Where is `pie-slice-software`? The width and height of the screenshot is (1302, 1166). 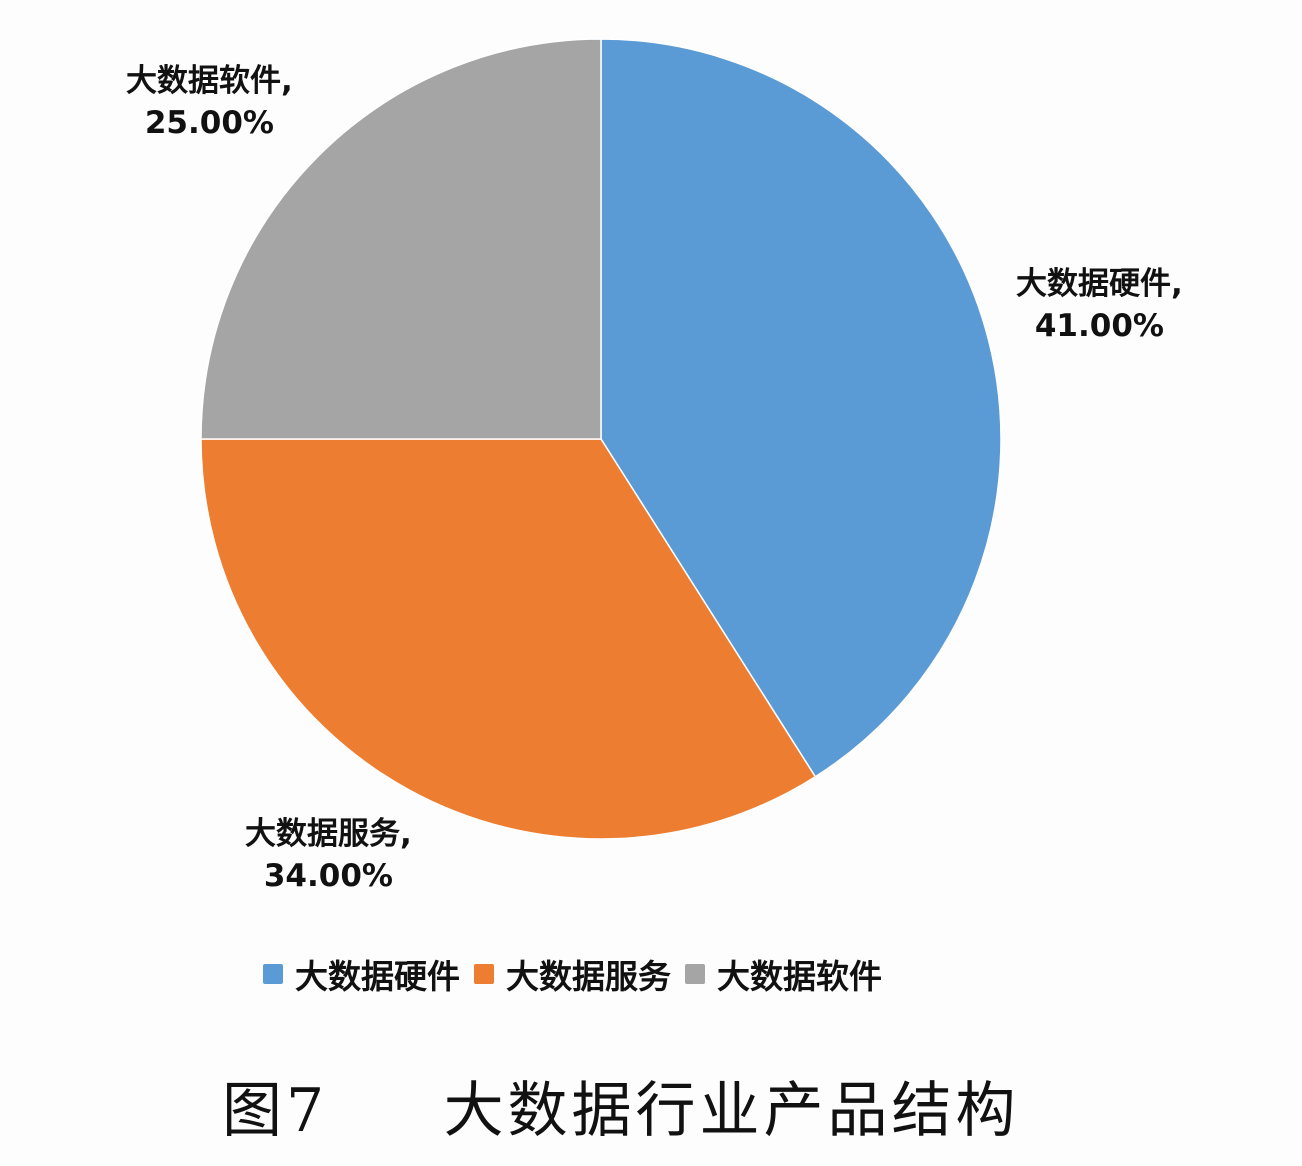
pie-slice-software is located at coordinates (401, 239).